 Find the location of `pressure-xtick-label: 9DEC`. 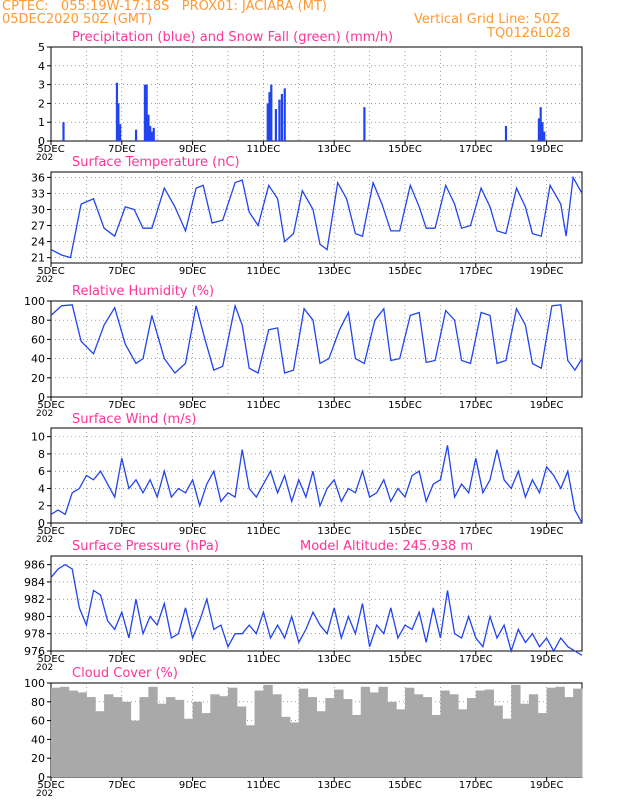

pressure-xtick-label: 9DEC is located at coordinates (192, 659).